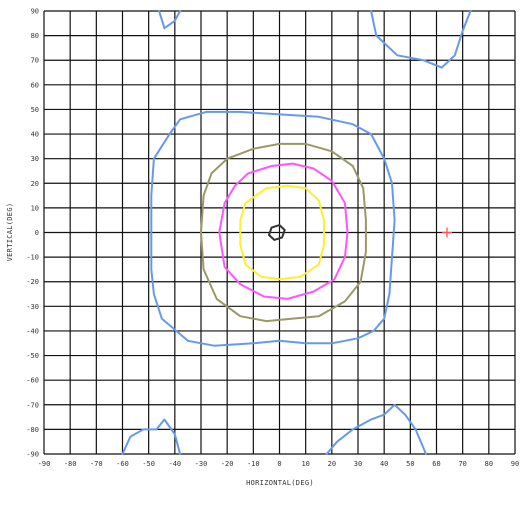 Image resolution: width=527 pixels, height=520 pixels. What do you see at coordinates (32, 381) in the screenshot?
I see `y-tick-label: -60` at bounding box center [32, 381].